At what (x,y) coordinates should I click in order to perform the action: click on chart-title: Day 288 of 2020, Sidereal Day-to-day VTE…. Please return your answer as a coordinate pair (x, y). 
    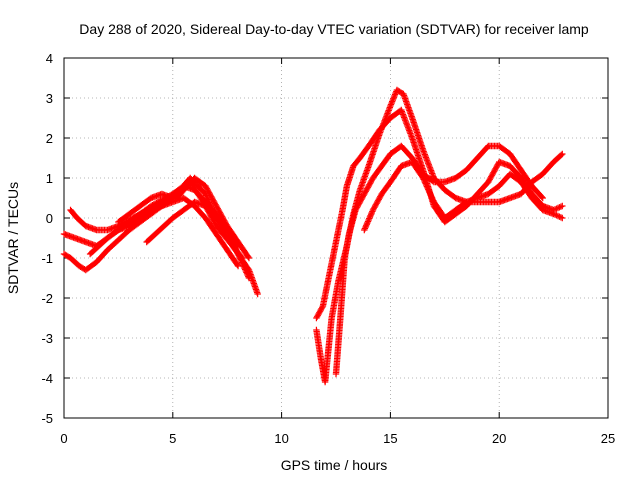
    Looking at the image, I should click on (334, 29).